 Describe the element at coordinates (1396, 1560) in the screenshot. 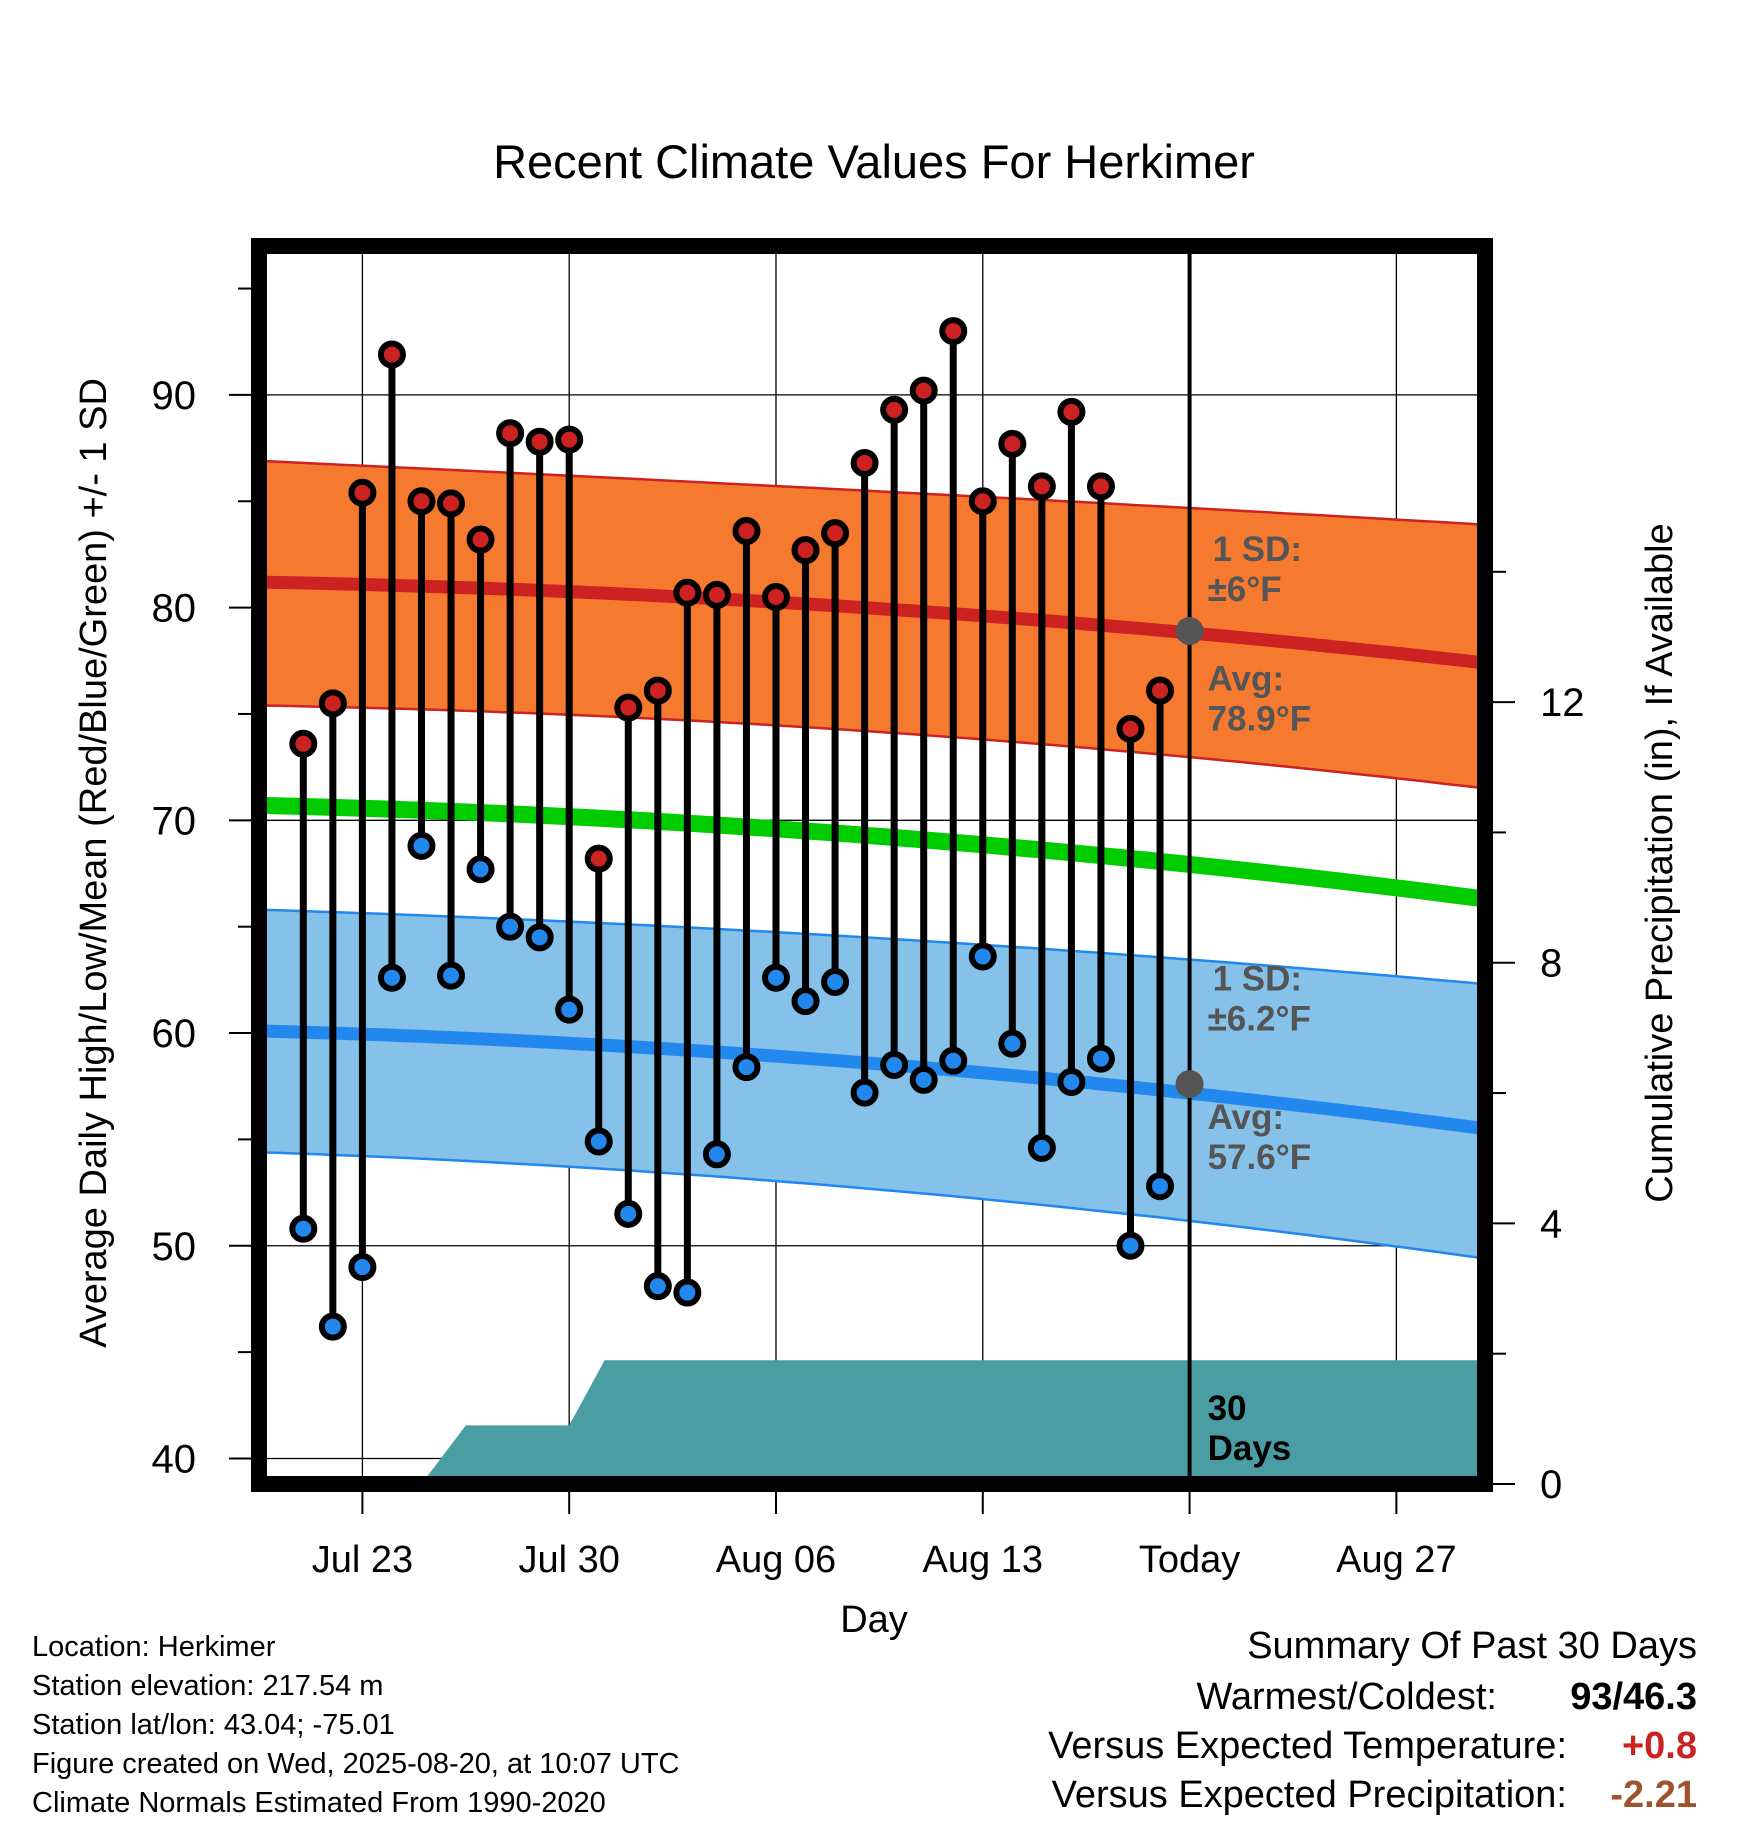

I see `x-tick-label: Aug 27` at that location.